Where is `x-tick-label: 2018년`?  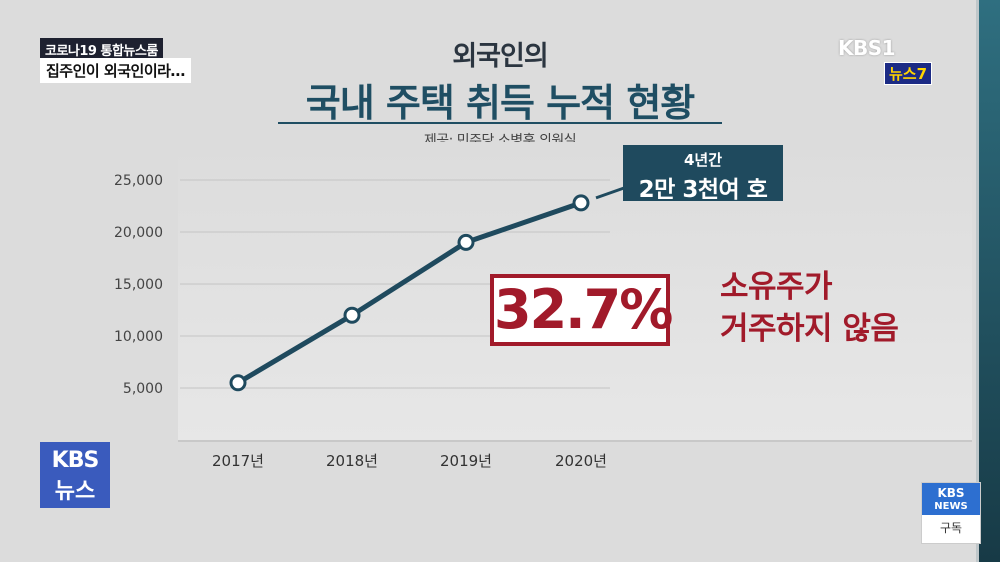
x-tick-label: 2018년 is located at coordinates (352, 461).